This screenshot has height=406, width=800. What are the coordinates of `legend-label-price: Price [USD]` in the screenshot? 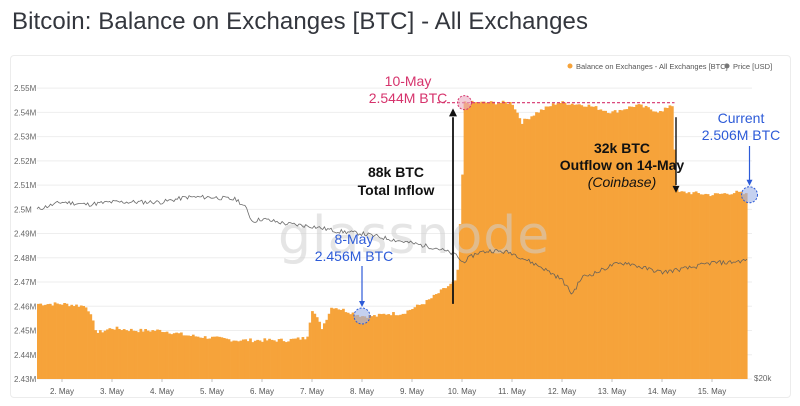 It's located at (752, 66).